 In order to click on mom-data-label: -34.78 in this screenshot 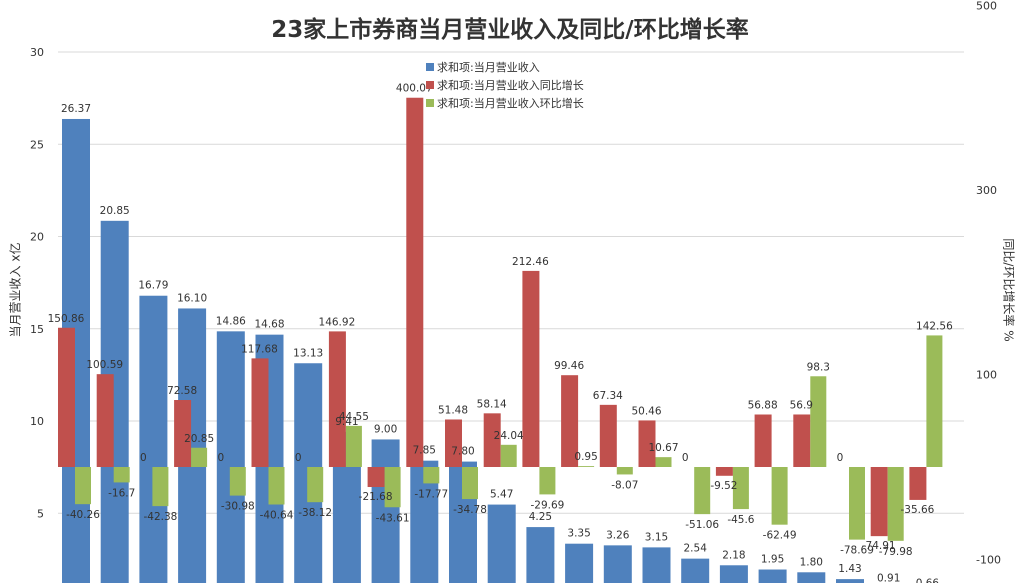, I will do `click(470, 510)`.